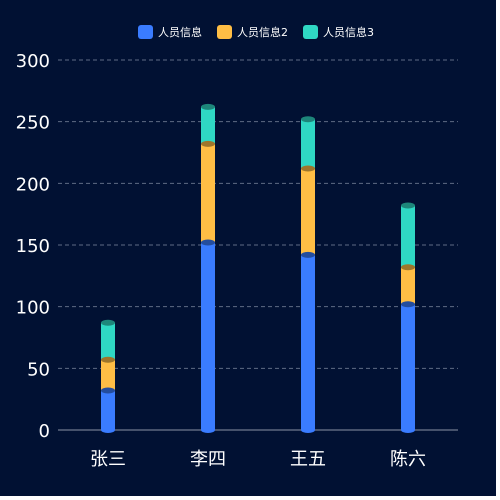 The image size is (500, 500). I want to click on x-tick-label: 王五, so click(308, 459).